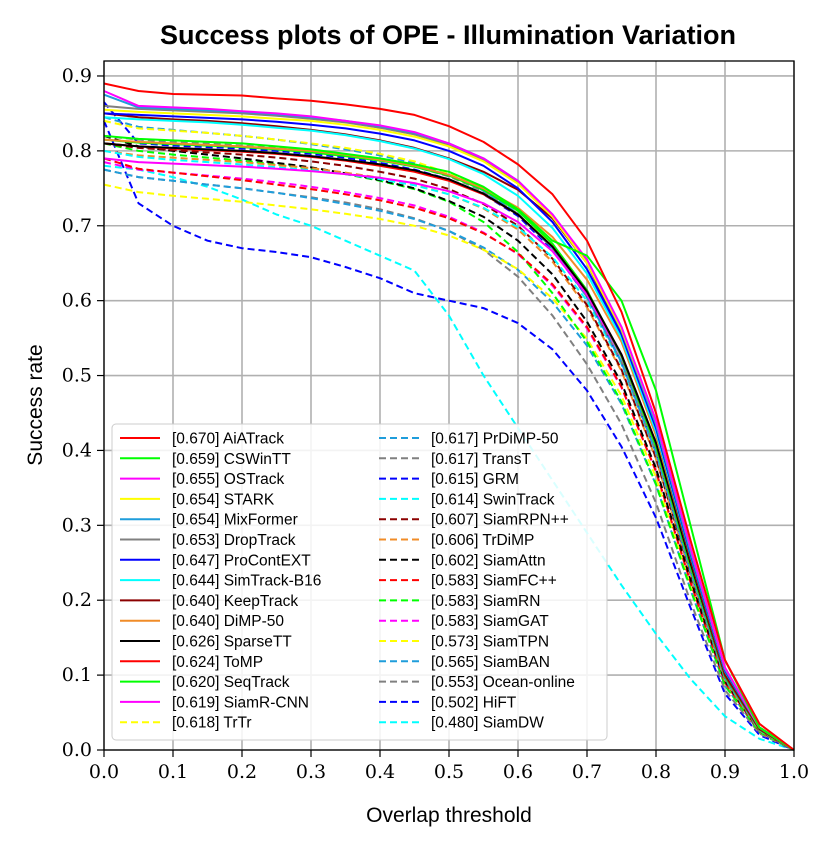 The width and height of the screenshot is (830, 844). Describe the element at coordinates (217, 662) in the screenshot. I see `legend-label: [0.624] ToMP` at that location.